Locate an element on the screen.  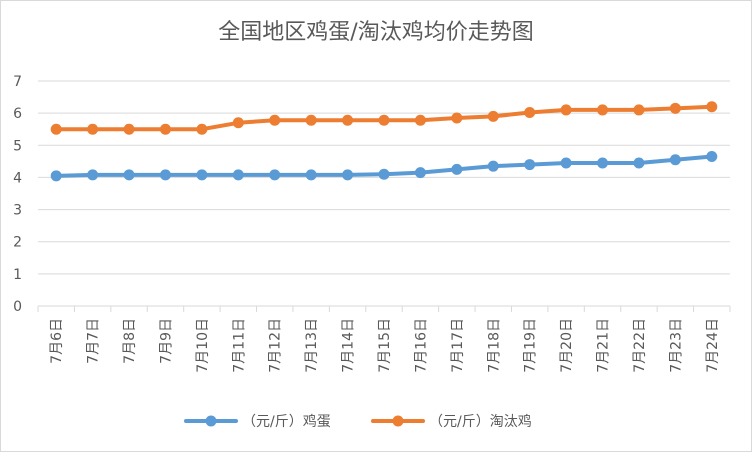
x-tick-label: 7月13日 is located at coordinates (312, 345).